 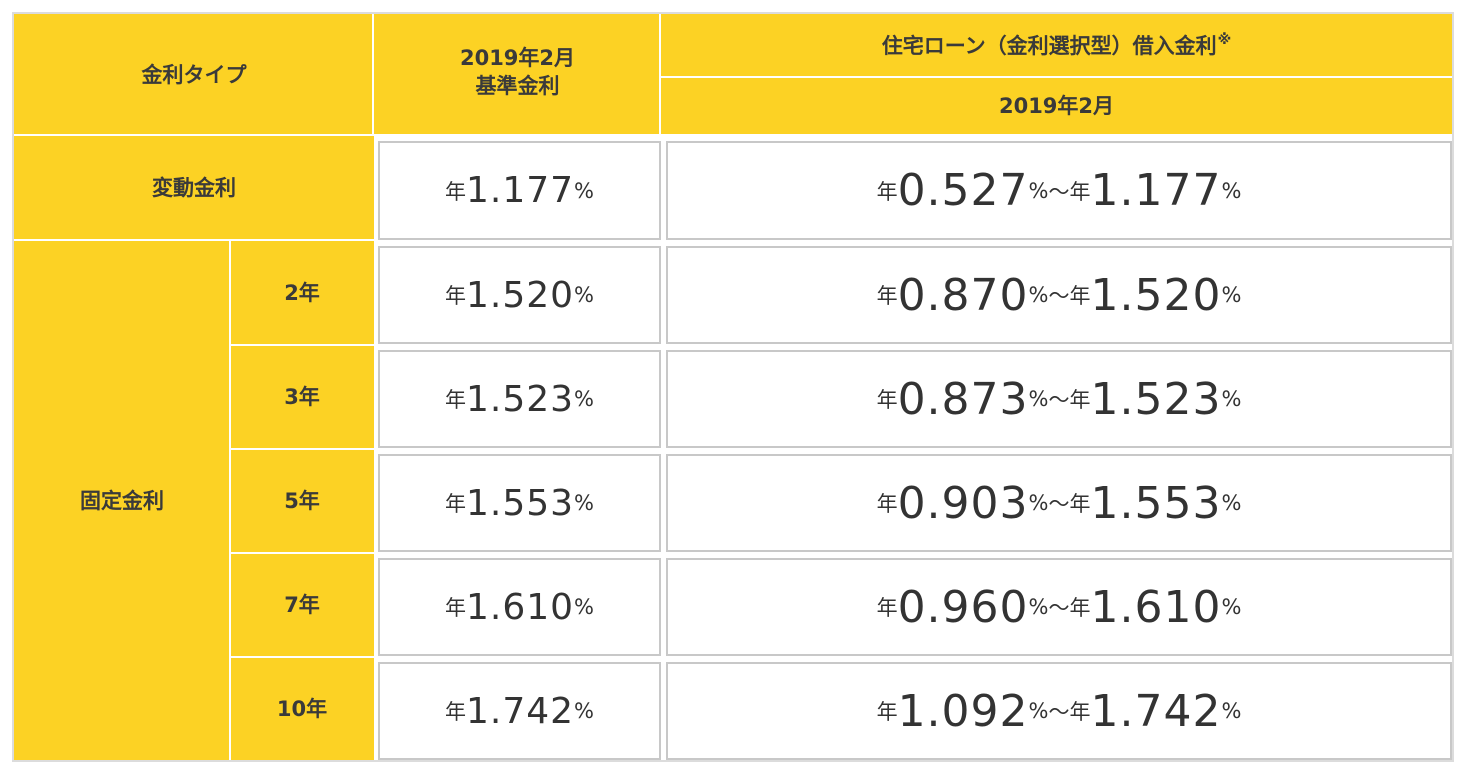 I want to click on header-base-rate: 2019年2月 基準金利, so click(x=517, y=74).